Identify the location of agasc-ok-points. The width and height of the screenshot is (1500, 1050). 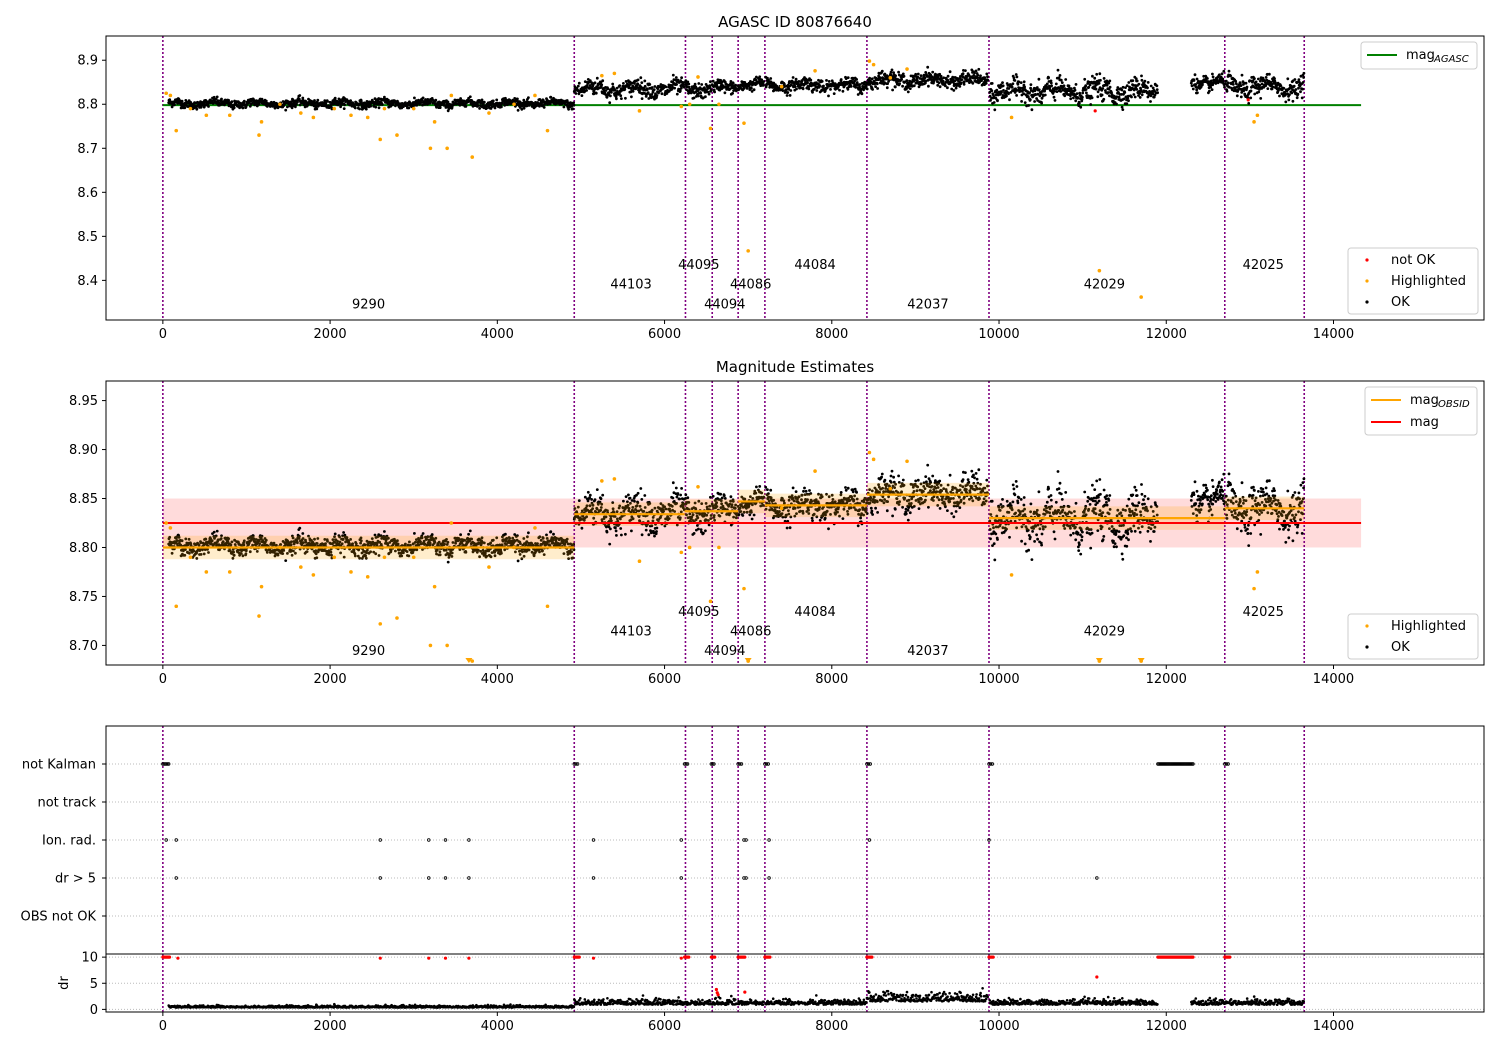
(736, 89).